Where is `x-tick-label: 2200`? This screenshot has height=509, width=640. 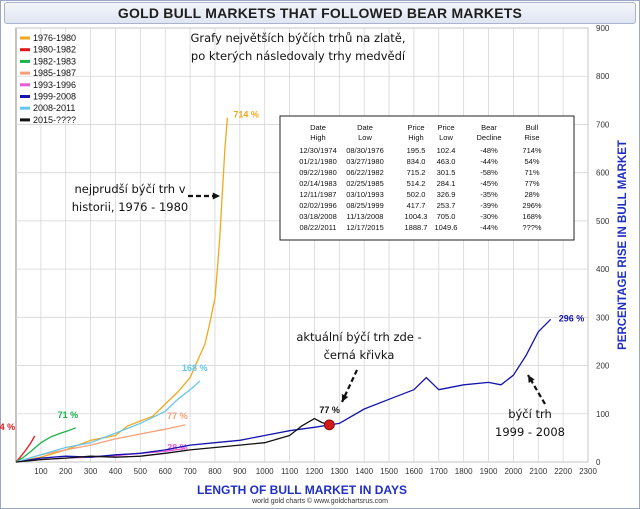
x-tick-label: 2200 is located at coordinates (563, 471).